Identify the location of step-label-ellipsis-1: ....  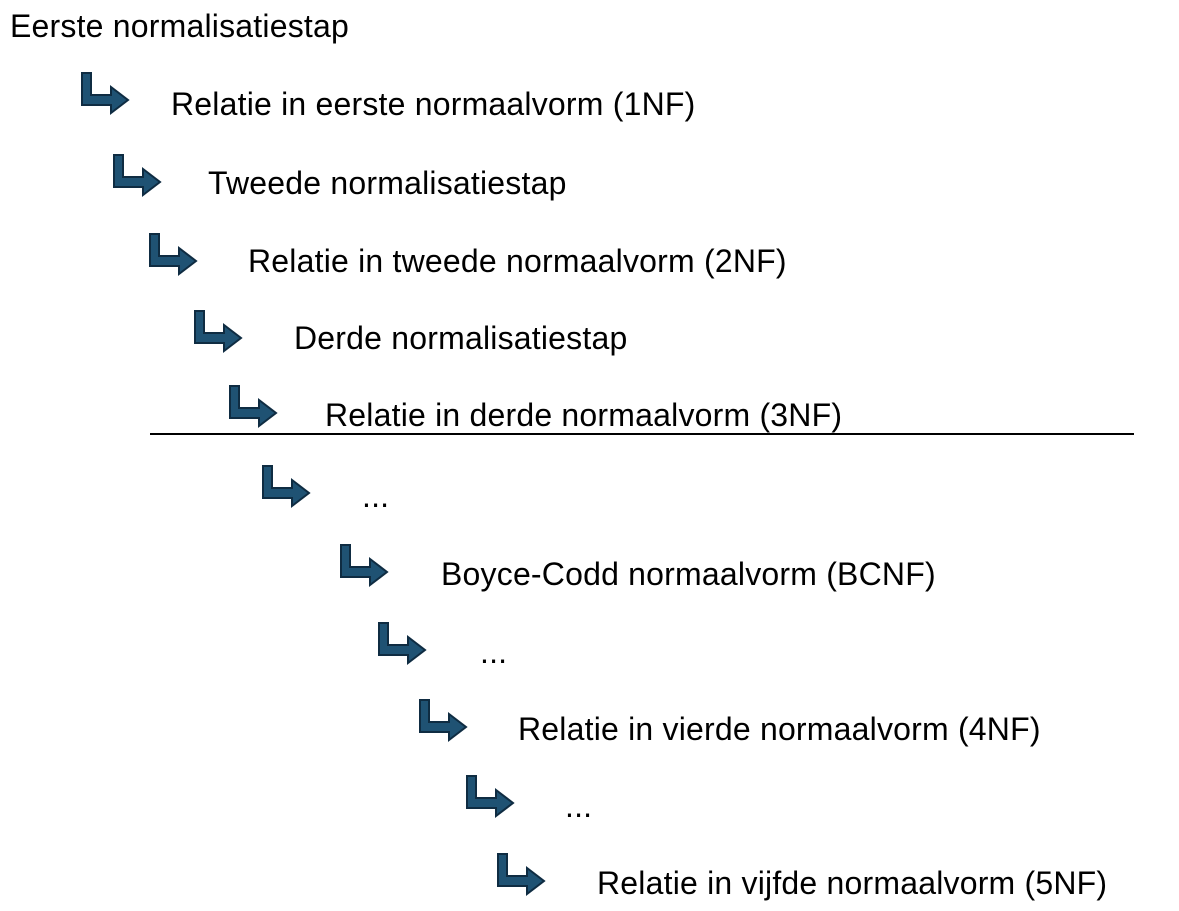
(376, 496).